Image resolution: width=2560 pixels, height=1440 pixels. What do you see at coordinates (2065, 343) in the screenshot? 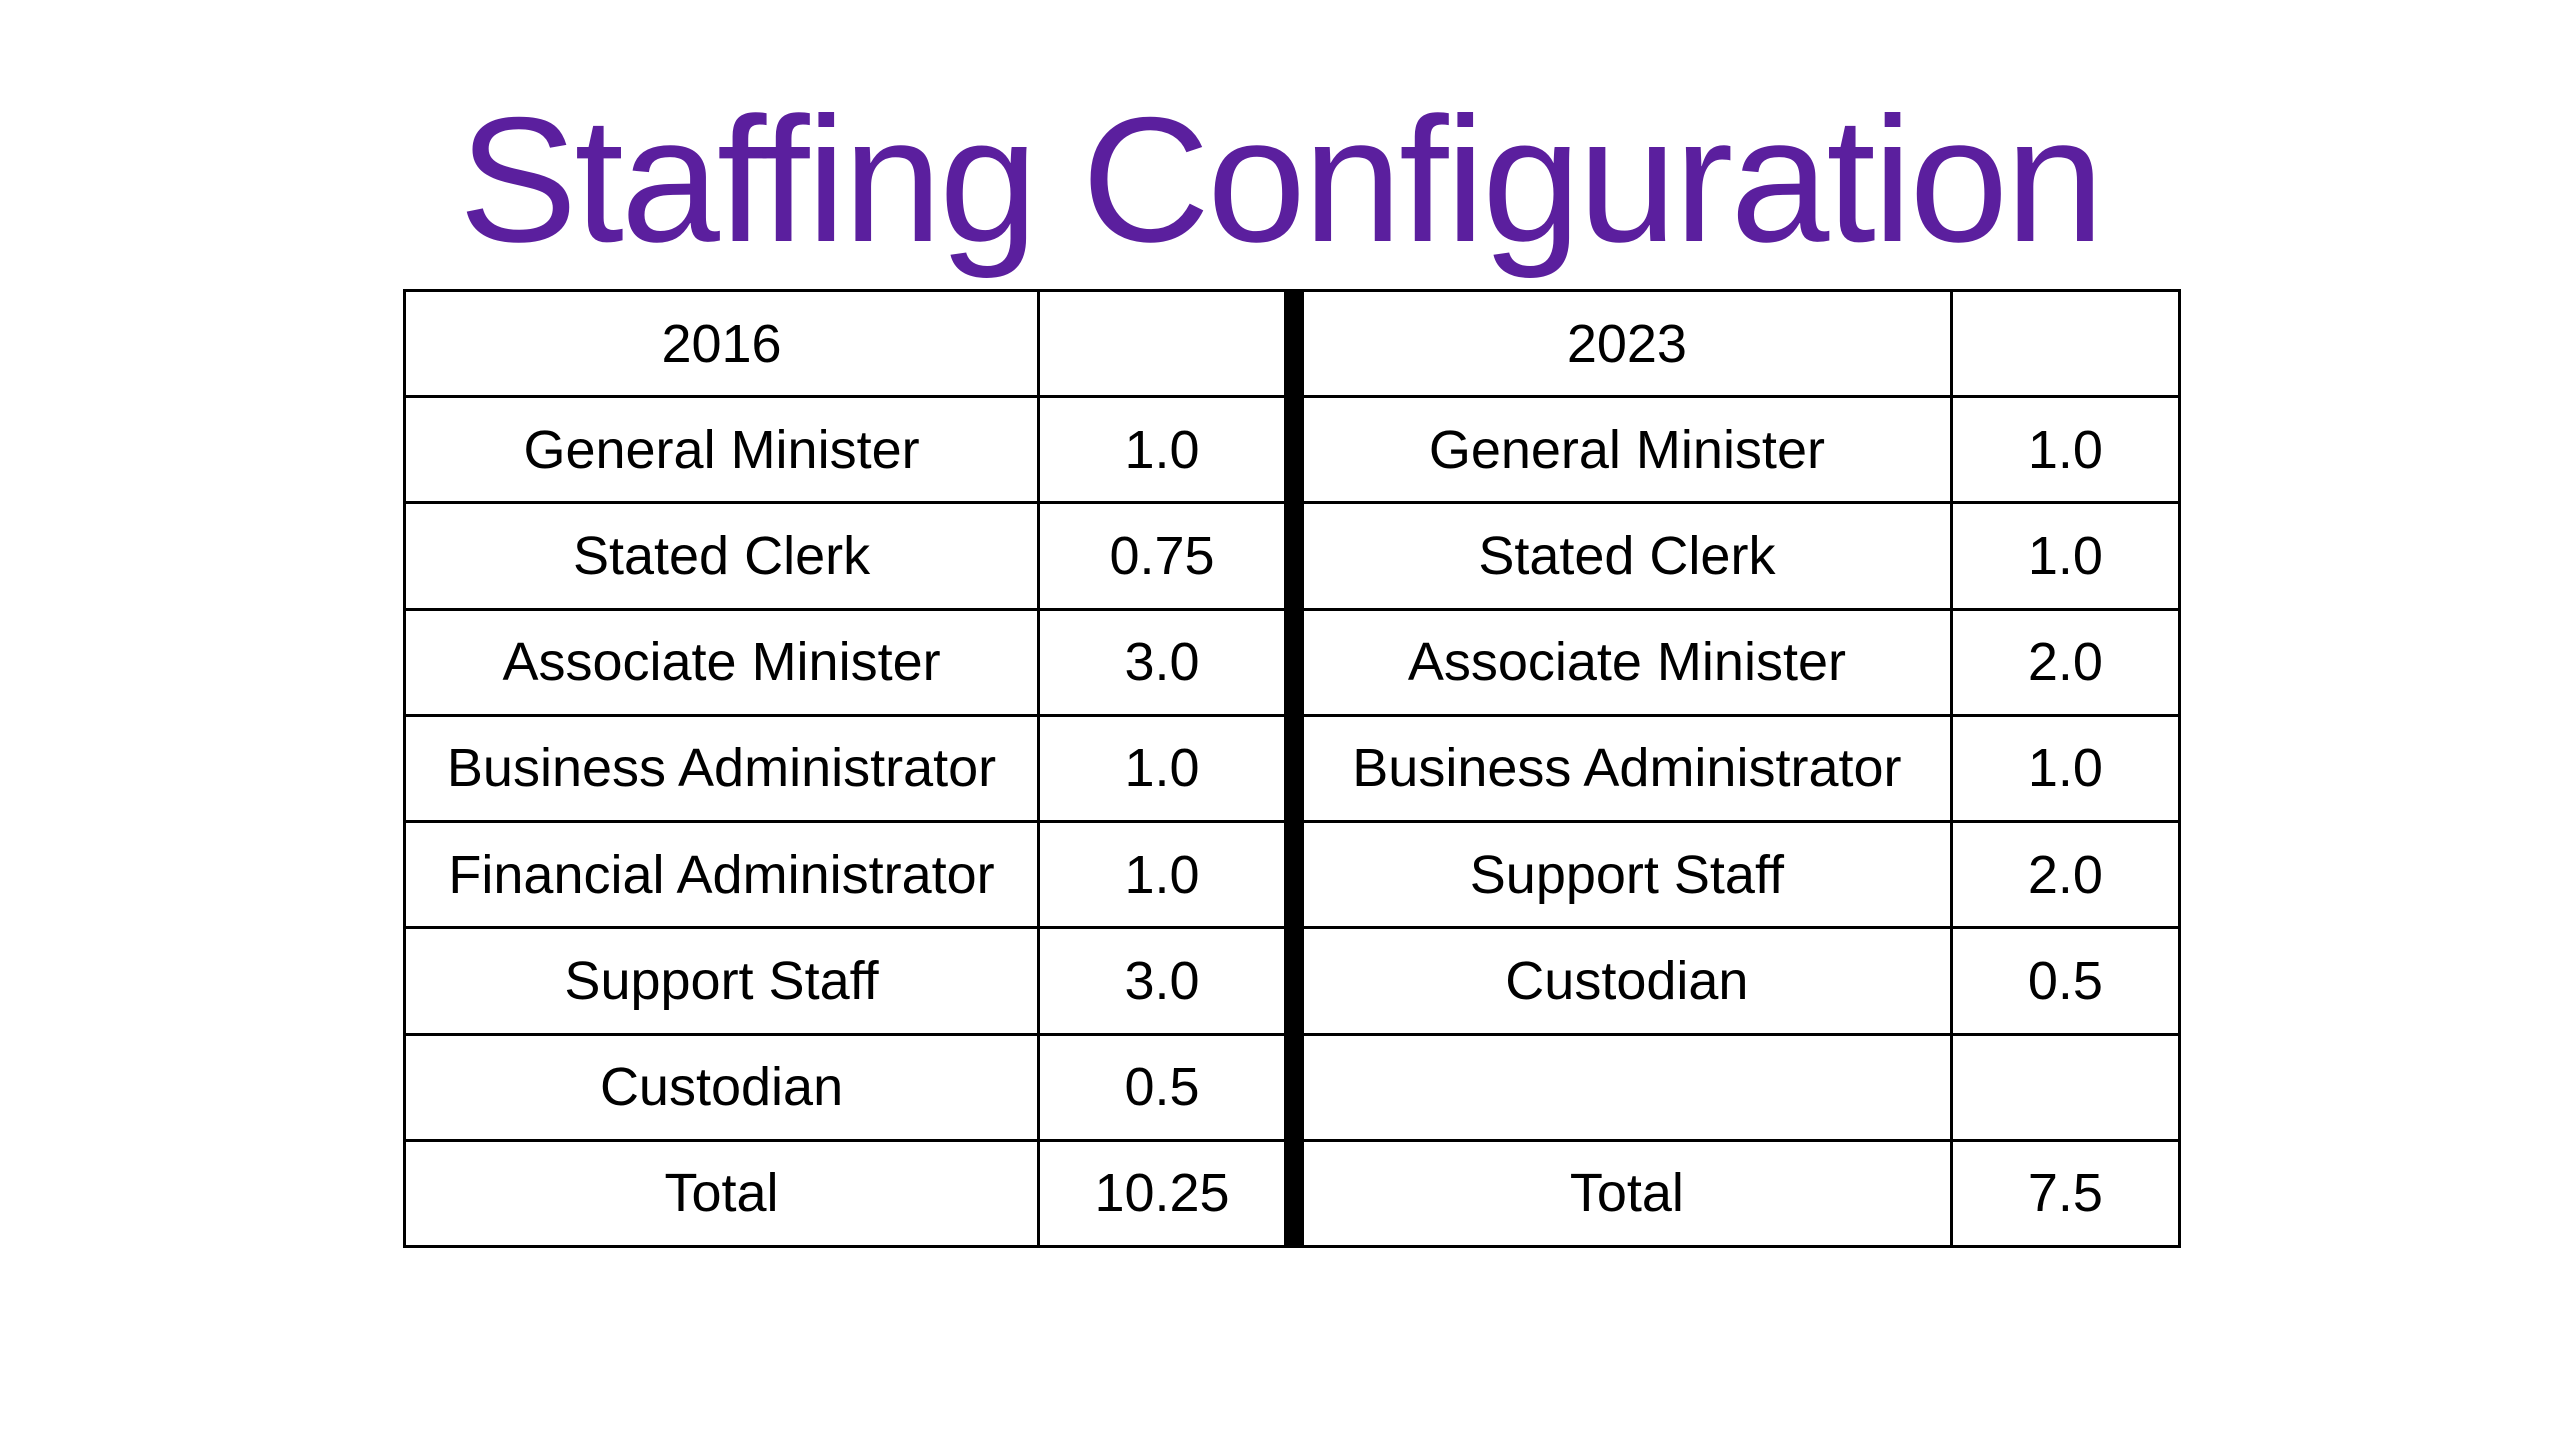
I see `year-2023-value-header` at bounding box center [2065, 343].